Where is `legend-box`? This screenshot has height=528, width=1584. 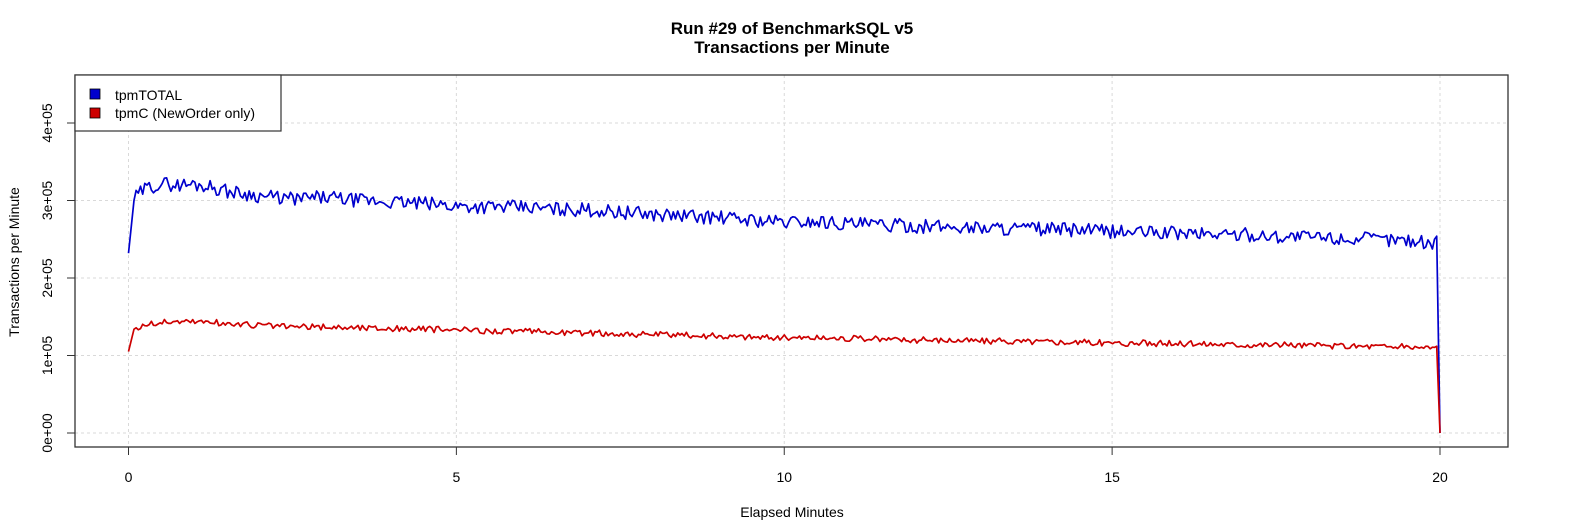
legend-box is located at coordinates (178, 103).